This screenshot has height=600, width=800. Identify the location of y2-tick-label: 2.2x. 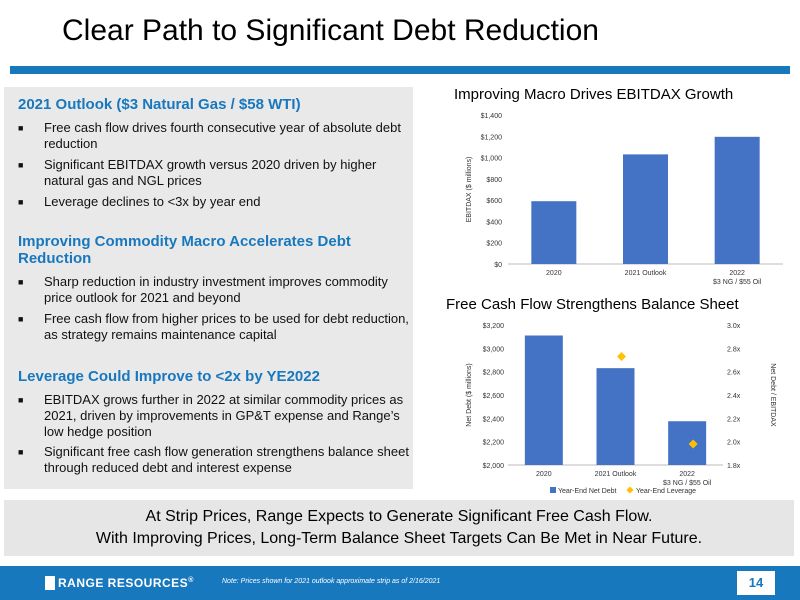
(734, 419).